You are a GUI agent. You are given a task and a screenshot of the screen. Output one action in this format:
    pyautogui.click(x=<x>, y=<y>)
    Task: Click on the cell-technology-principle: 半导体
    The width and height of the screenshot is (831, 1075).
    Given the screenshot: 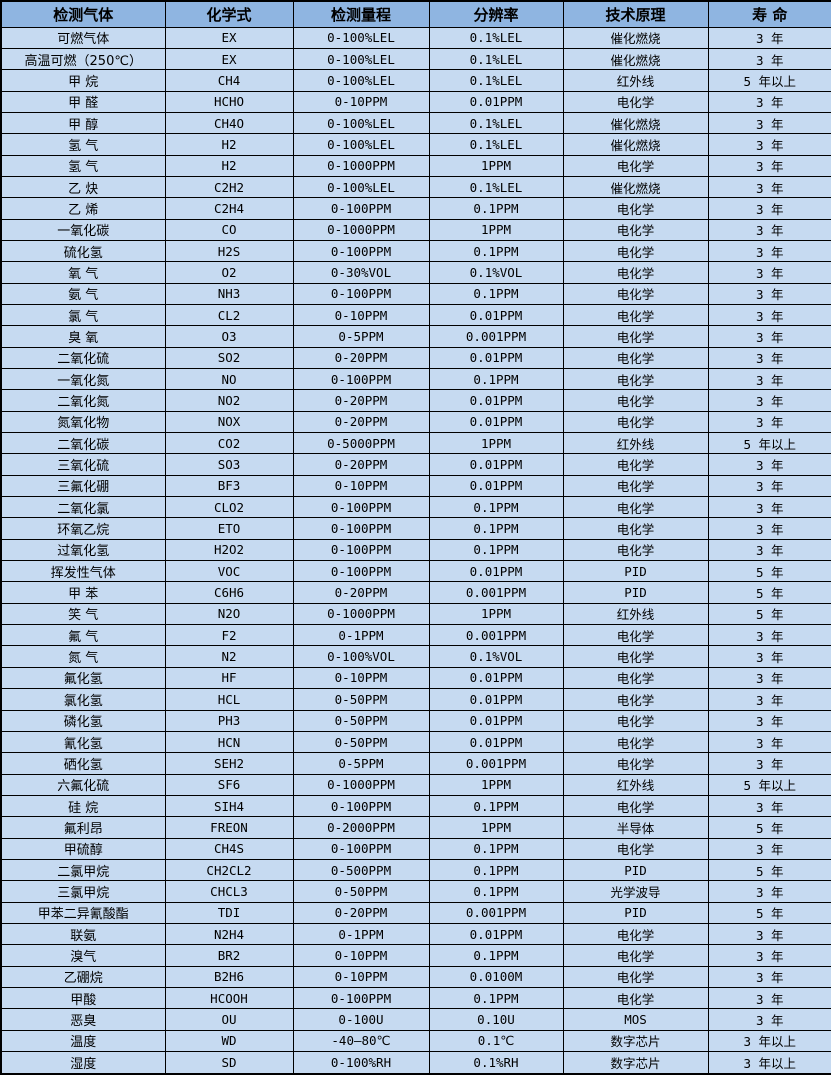 What is the action you would take?
    pyautogui.click(x=635, y=827)
    